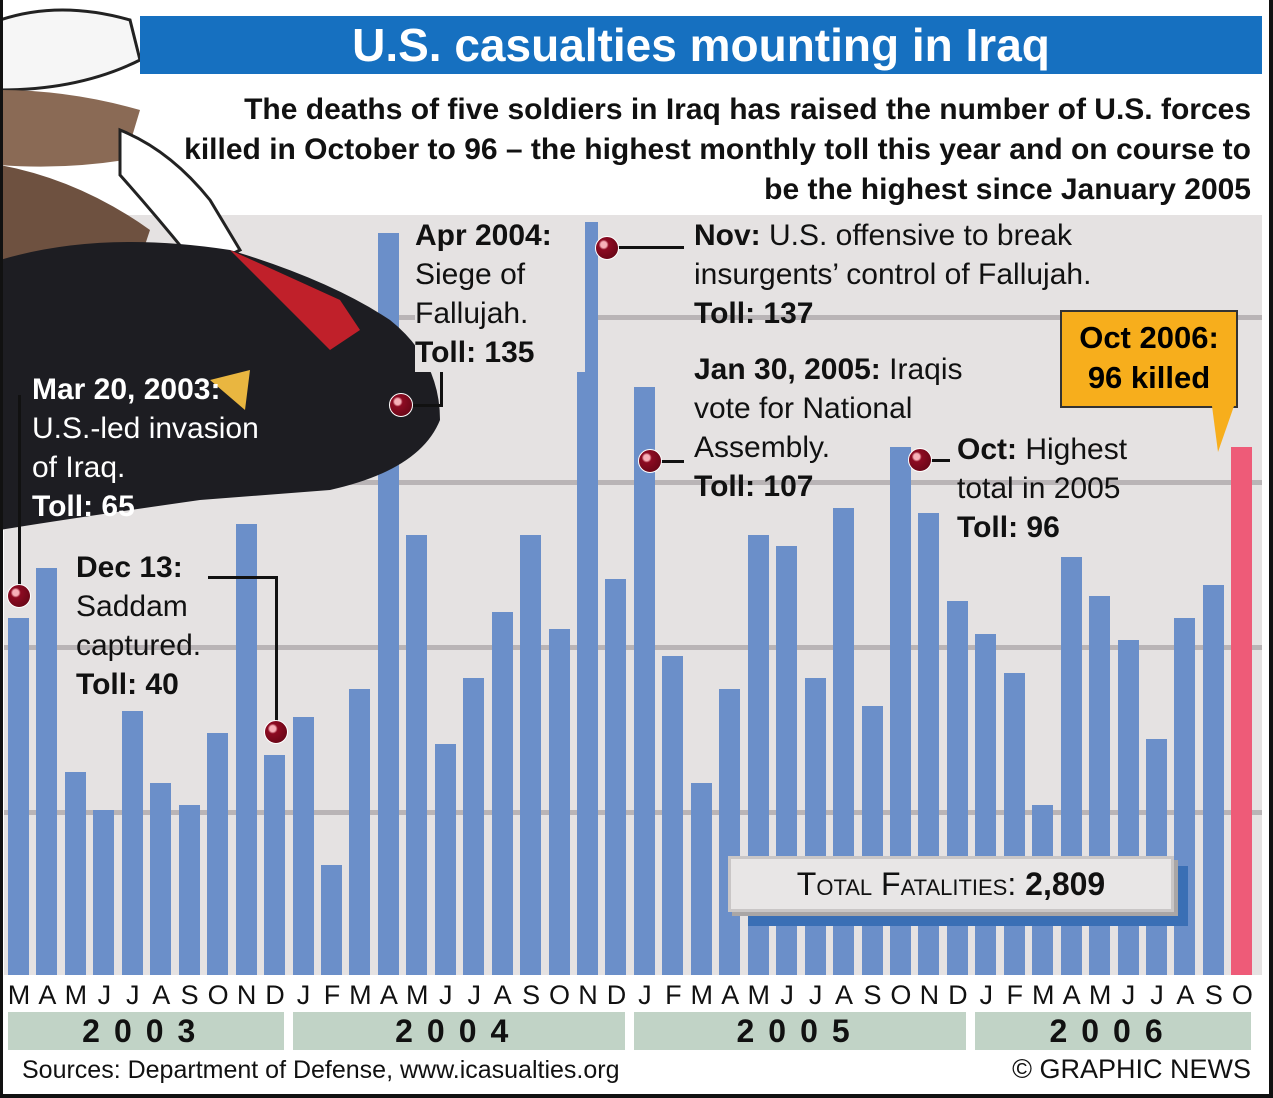 The width and height of the screenshot is (1273, 1098). What do you see at coordinates (800, 1031) in the screenshot?
I see `year-label: 2005` at bounding box center [800, 1031].